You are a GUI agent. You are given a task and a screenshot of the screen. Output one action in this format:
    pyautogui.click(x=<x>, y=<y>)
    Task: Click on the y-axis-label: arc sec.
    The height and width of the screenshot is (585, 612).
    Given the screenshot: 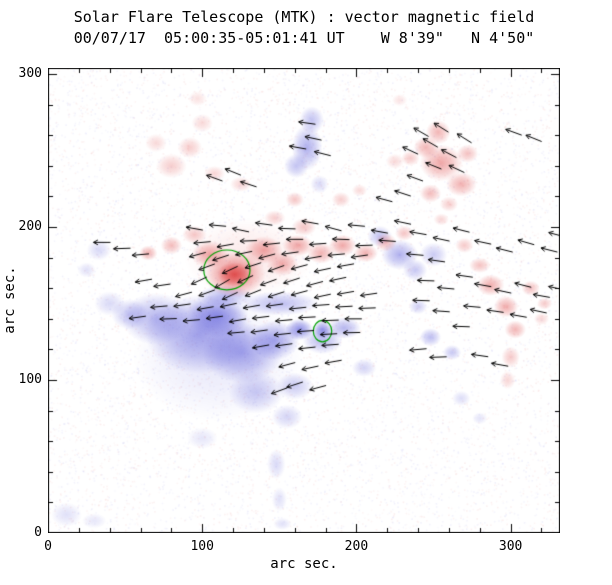 What is the action you would take?
    pyautogui.click(x=10, y=300)
    